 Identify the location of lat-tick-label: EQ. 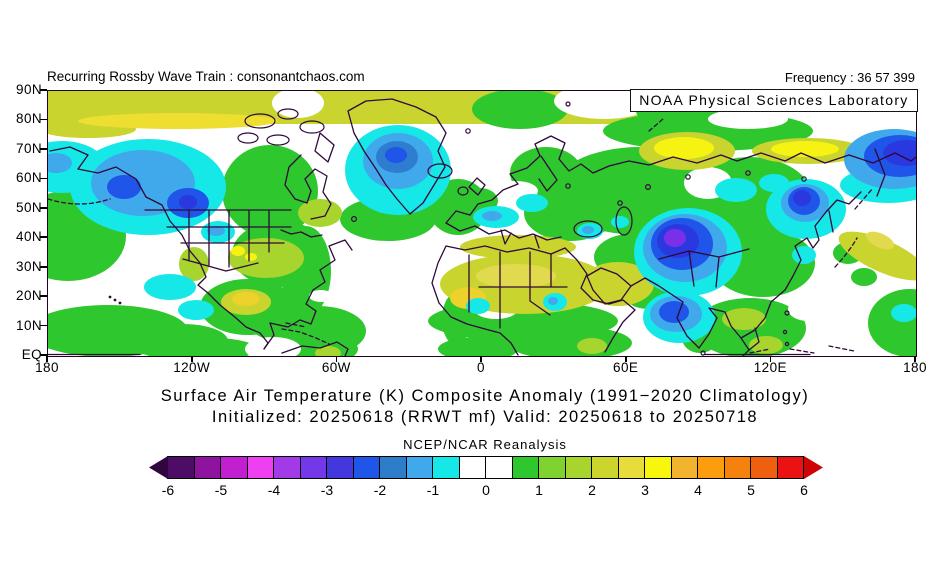
(31, 354).